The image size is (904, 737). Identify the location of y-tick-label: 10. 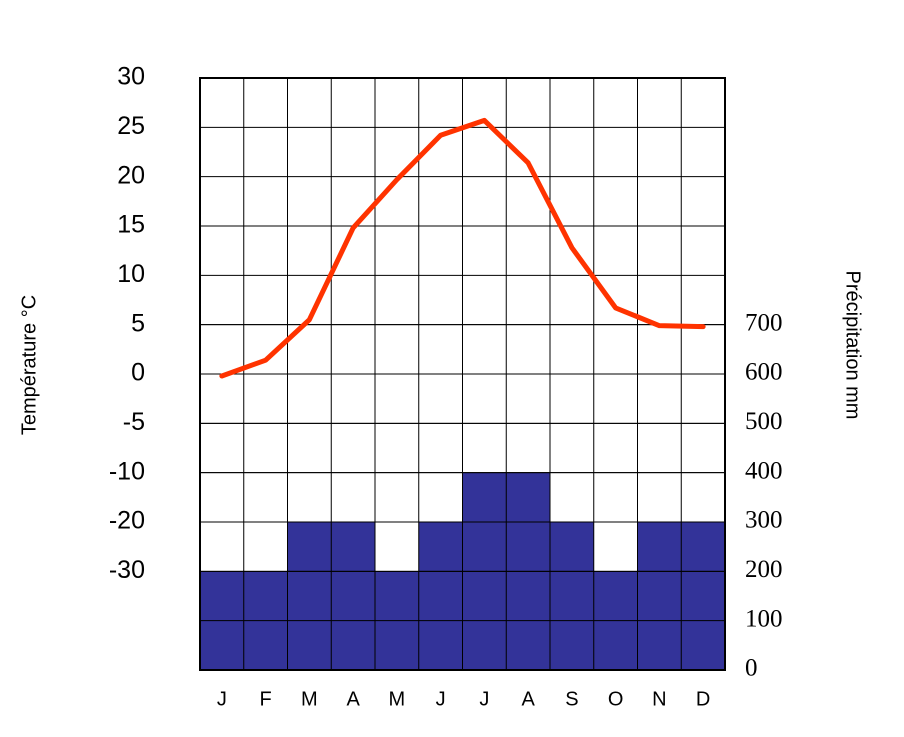
(131, 274).